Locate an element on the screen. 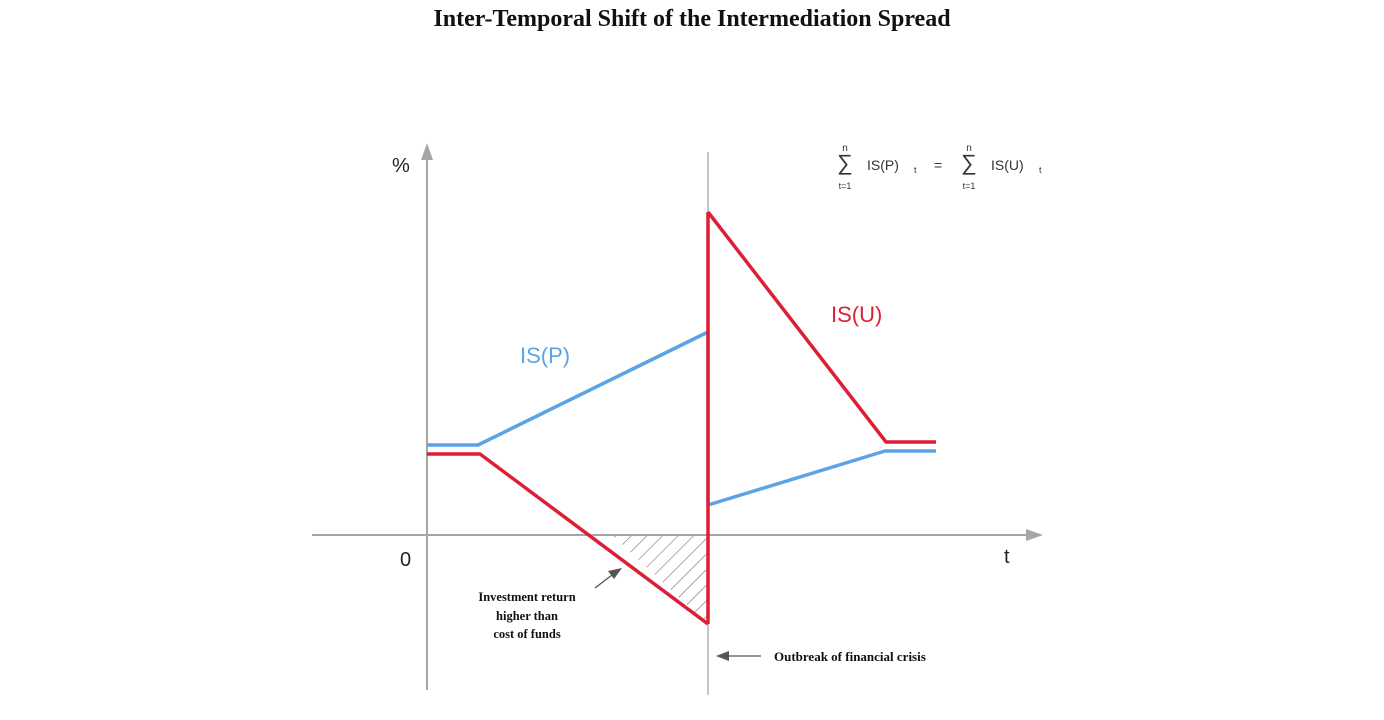 The width and height of the screenshot is (1384, 720). investment-note-line3: cost of funds is located at coordinates (527, 634).